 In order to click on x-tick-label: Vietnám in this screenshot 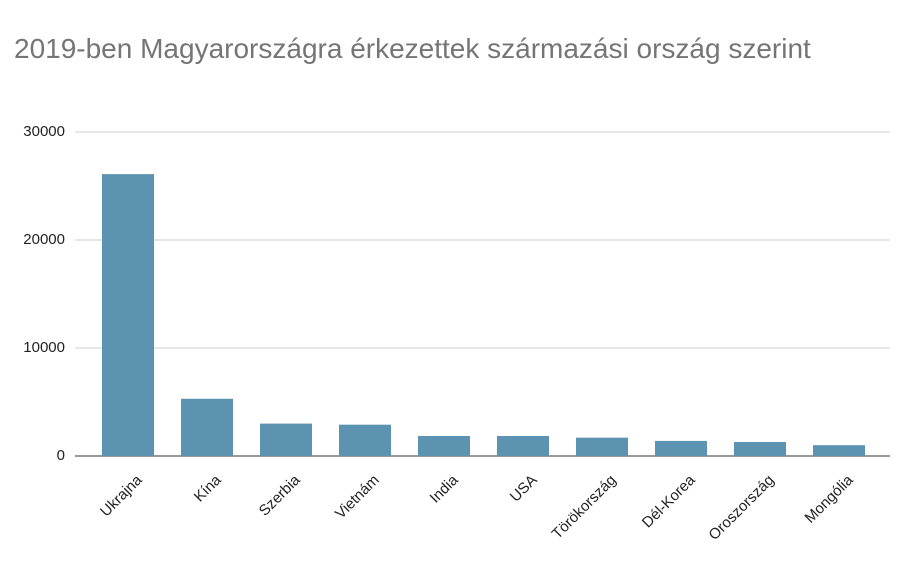, I will do `click(357, 497)`.